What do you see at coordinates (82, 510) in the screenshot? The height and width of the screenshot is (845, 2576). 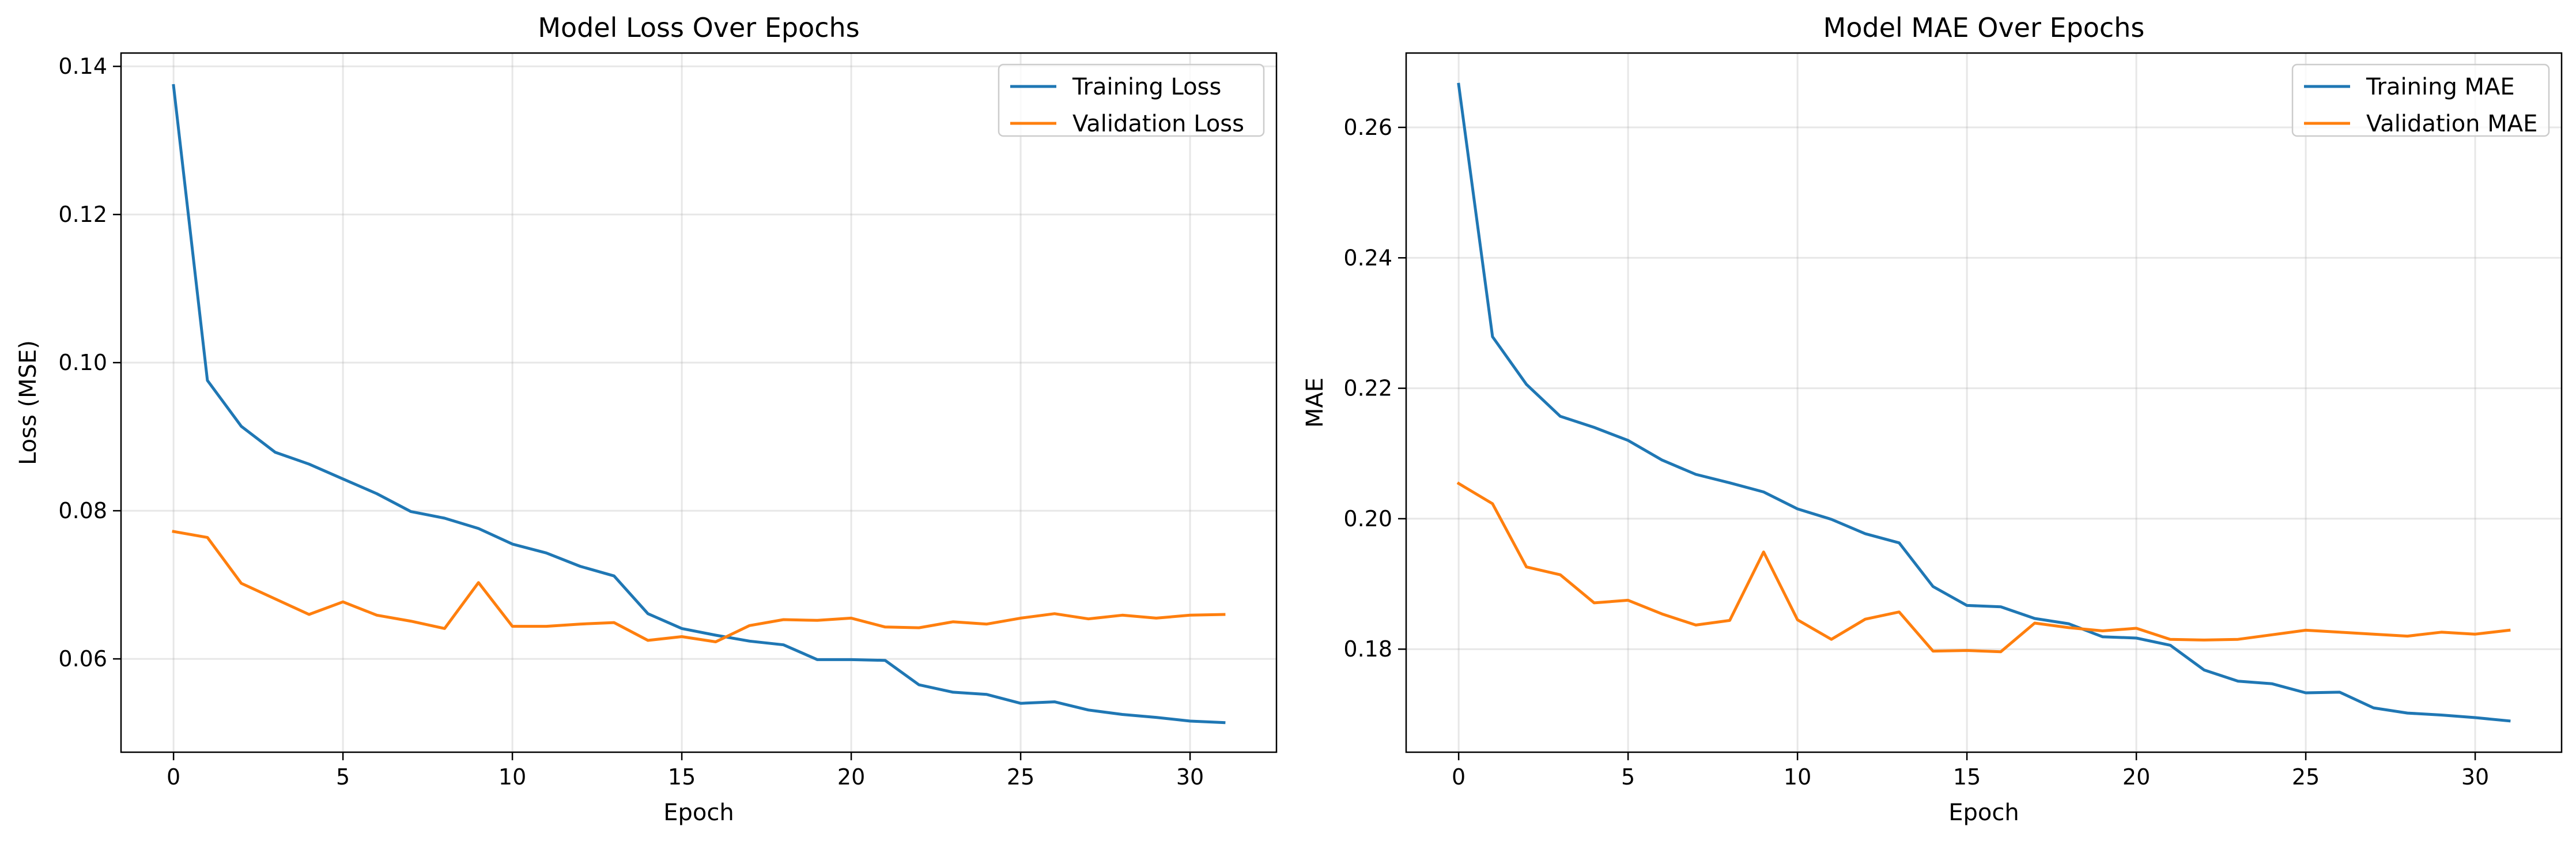 I see `y-tick-label: 0.08` at bounding box center [82, 510].